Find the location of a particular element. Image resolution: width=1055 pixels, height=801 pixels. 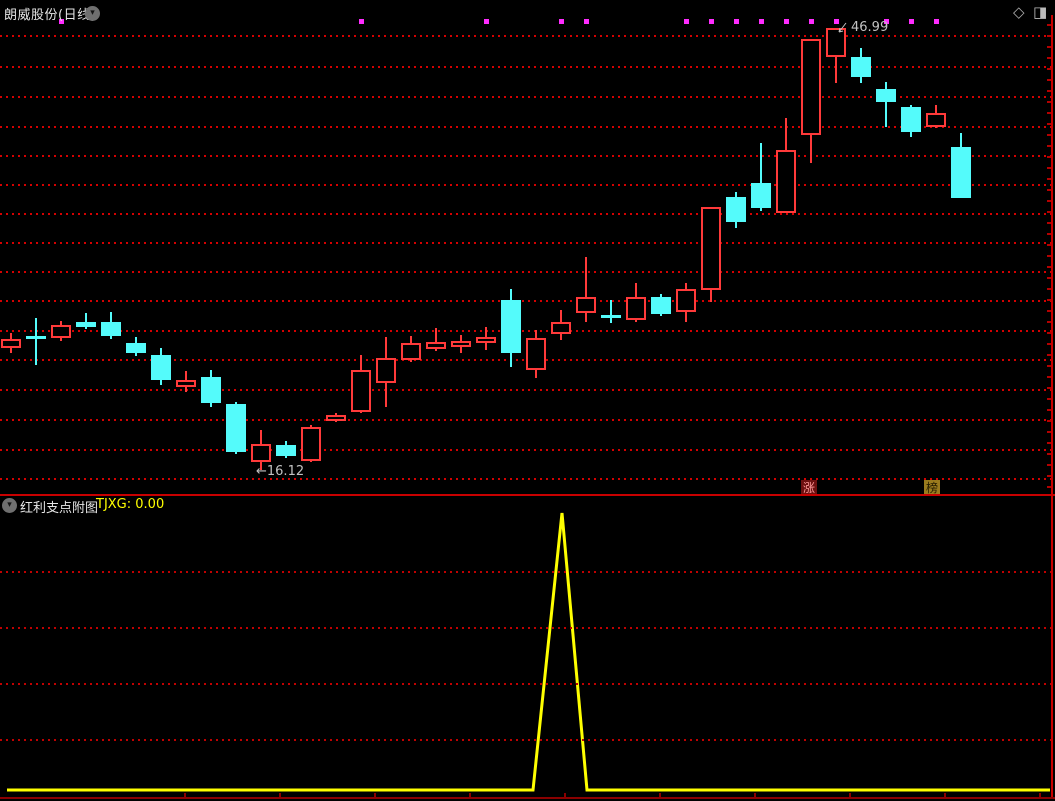

panel-divider is located at coordinates (527, 495).